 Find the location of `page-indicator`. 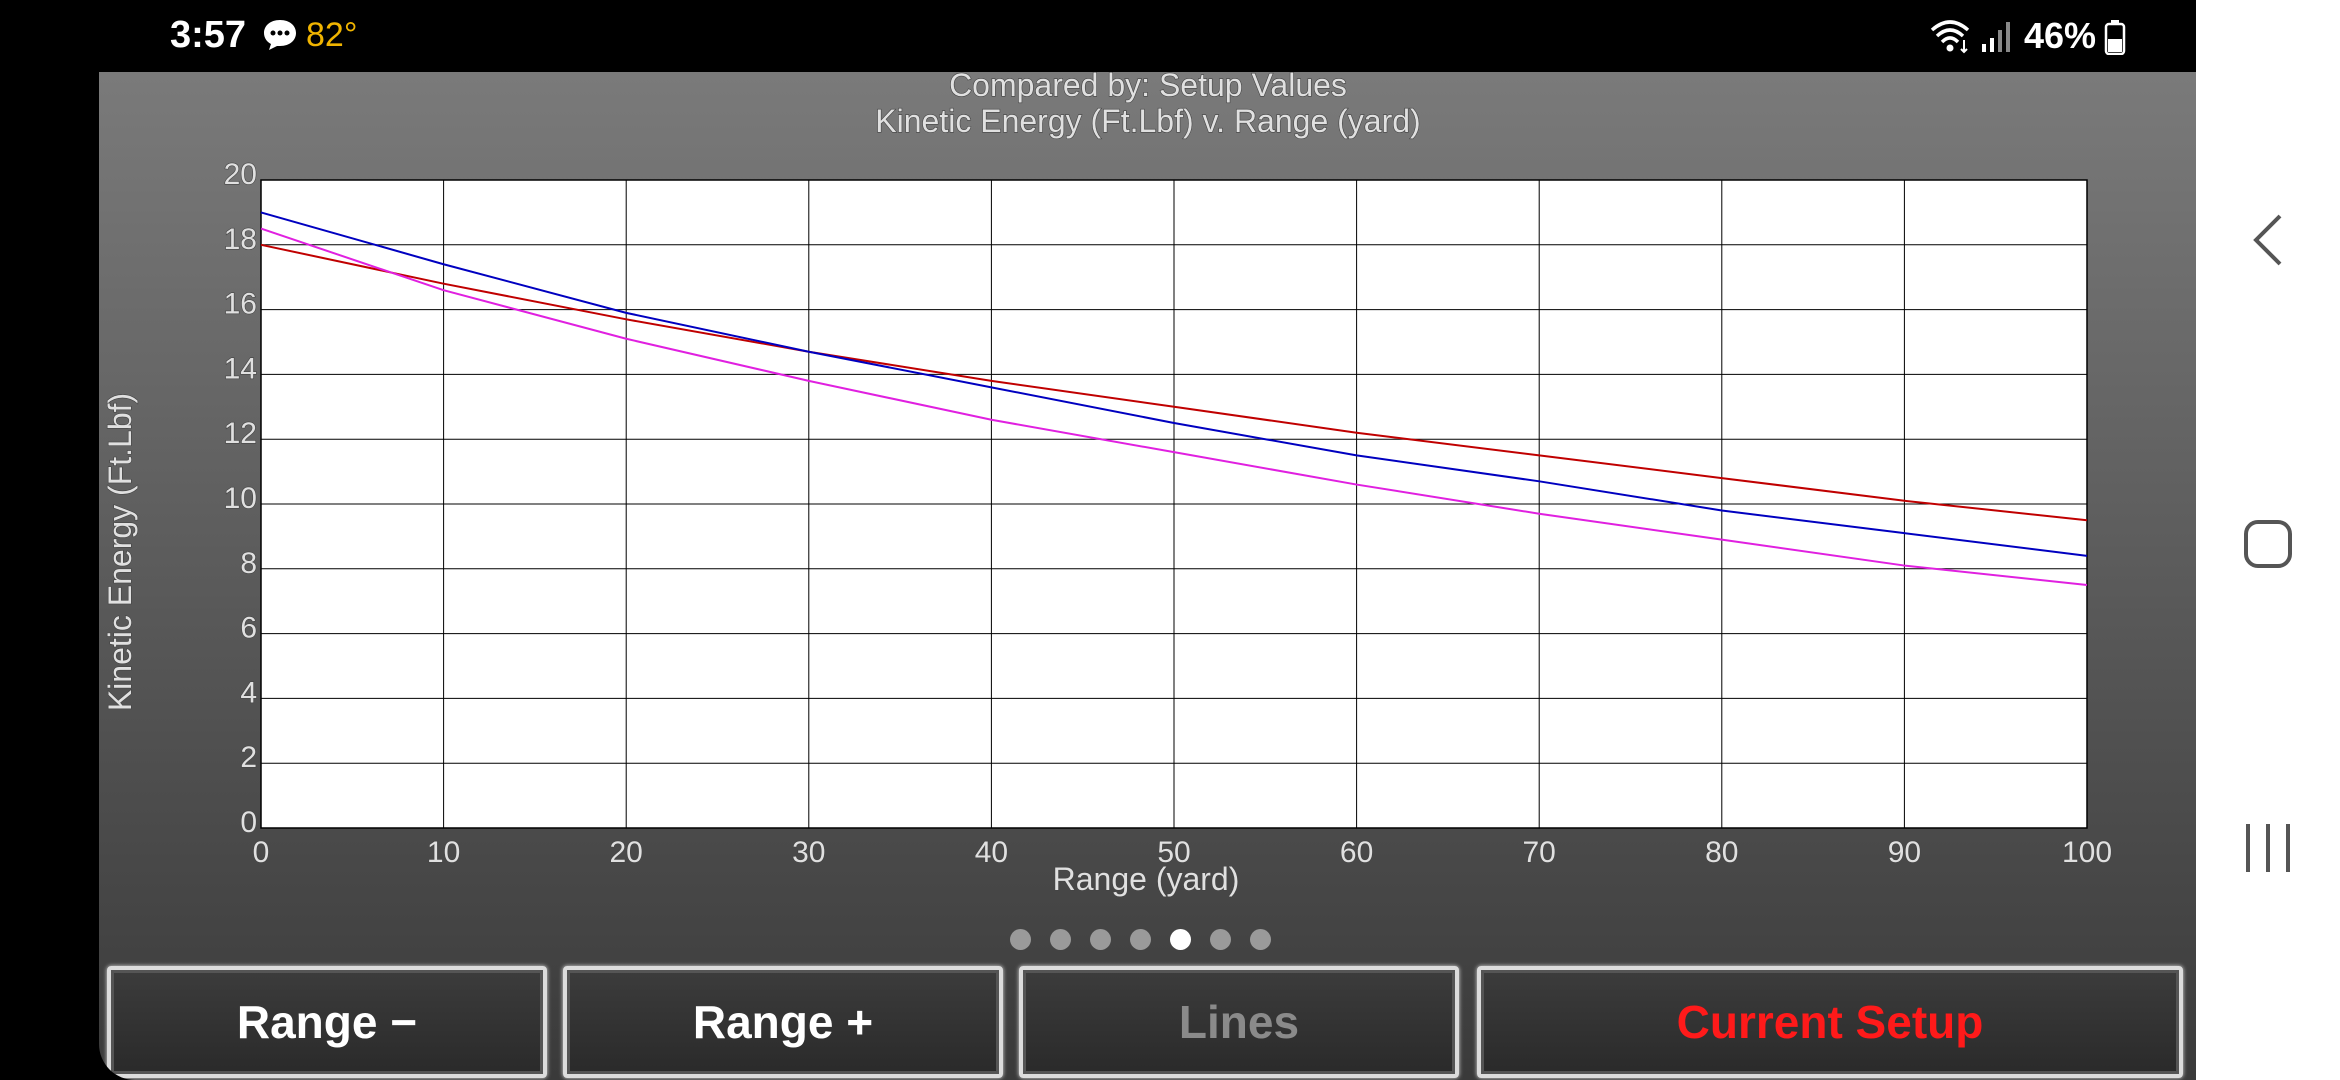

page-indicator is located at coordinates (1140, 941).